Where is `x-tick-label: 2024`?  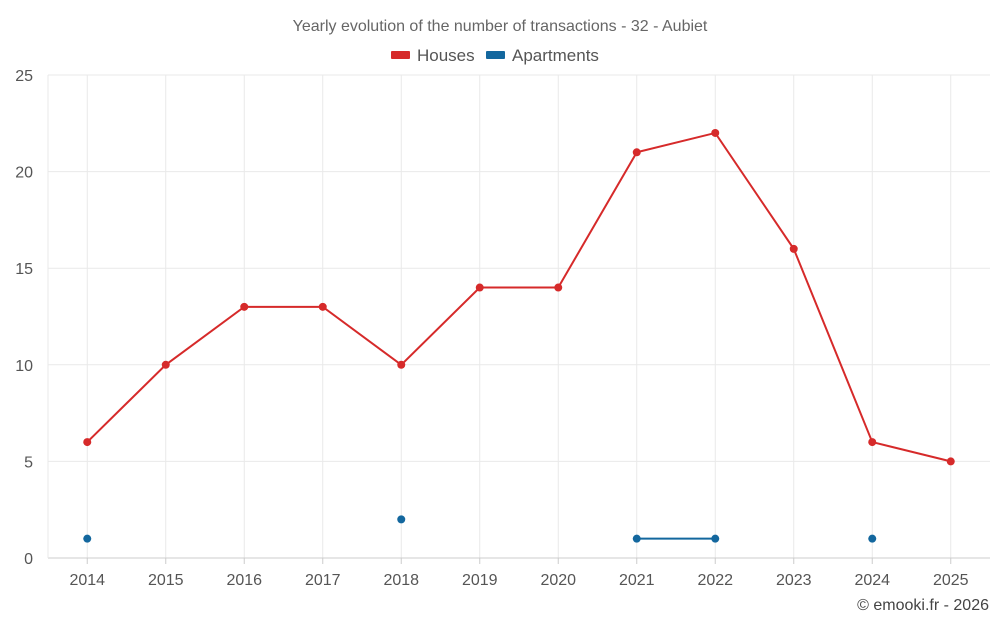
x-tick-label: 2024 is located at coordinates (872, 580).